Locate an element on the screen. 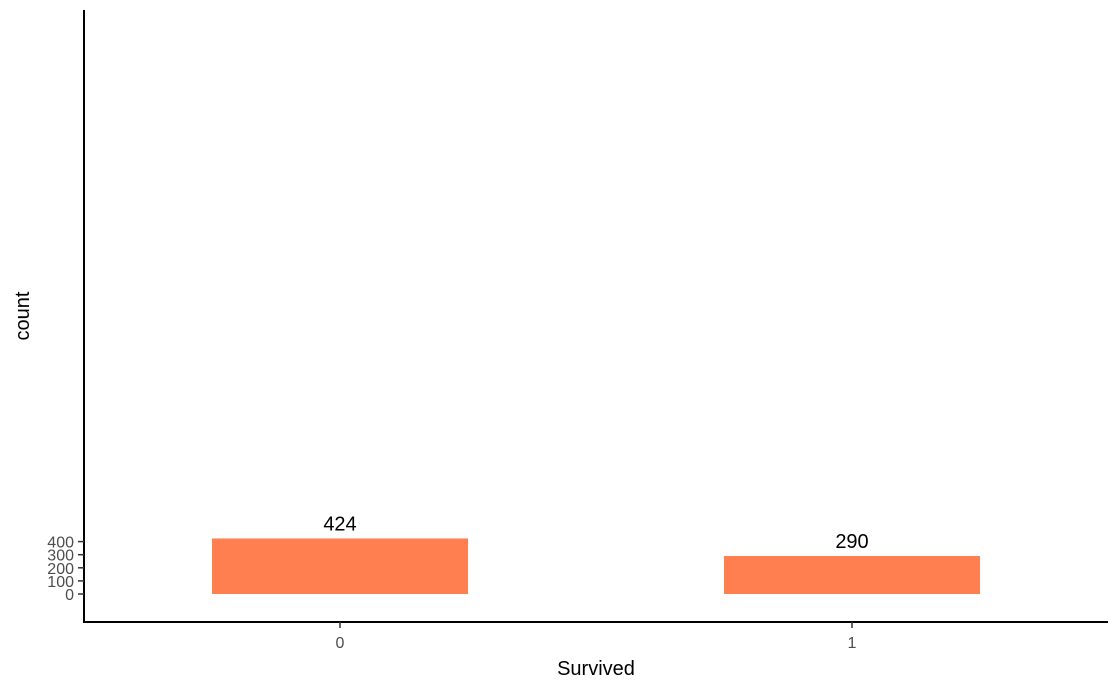  data-label-1: 290 is located at coordinates (851, 542).